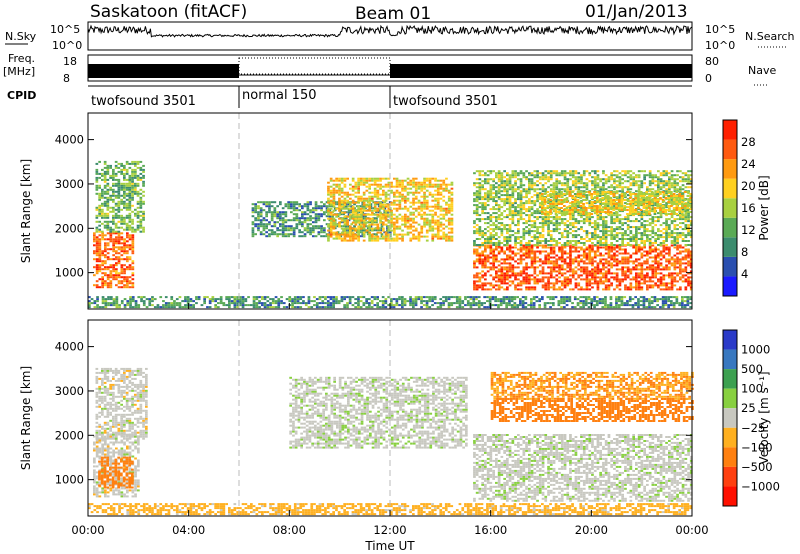  I want to click on power-cell-1937, so click(357, 202).